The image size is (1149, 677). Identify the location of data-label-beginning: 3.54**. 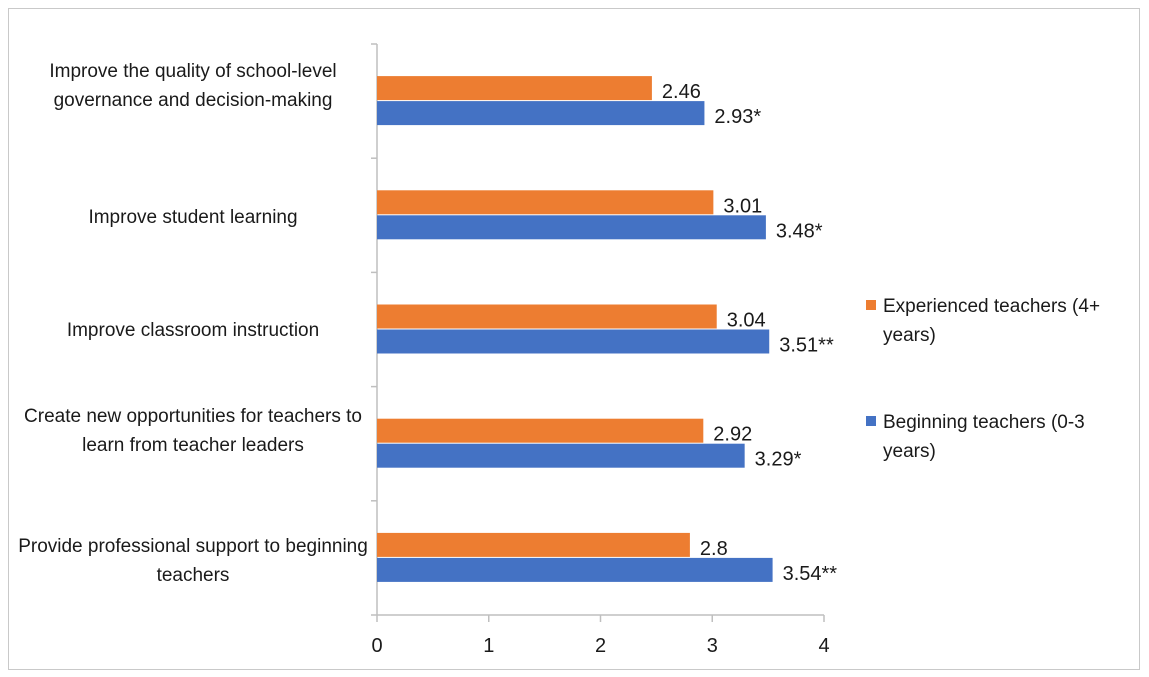
(810, 574).